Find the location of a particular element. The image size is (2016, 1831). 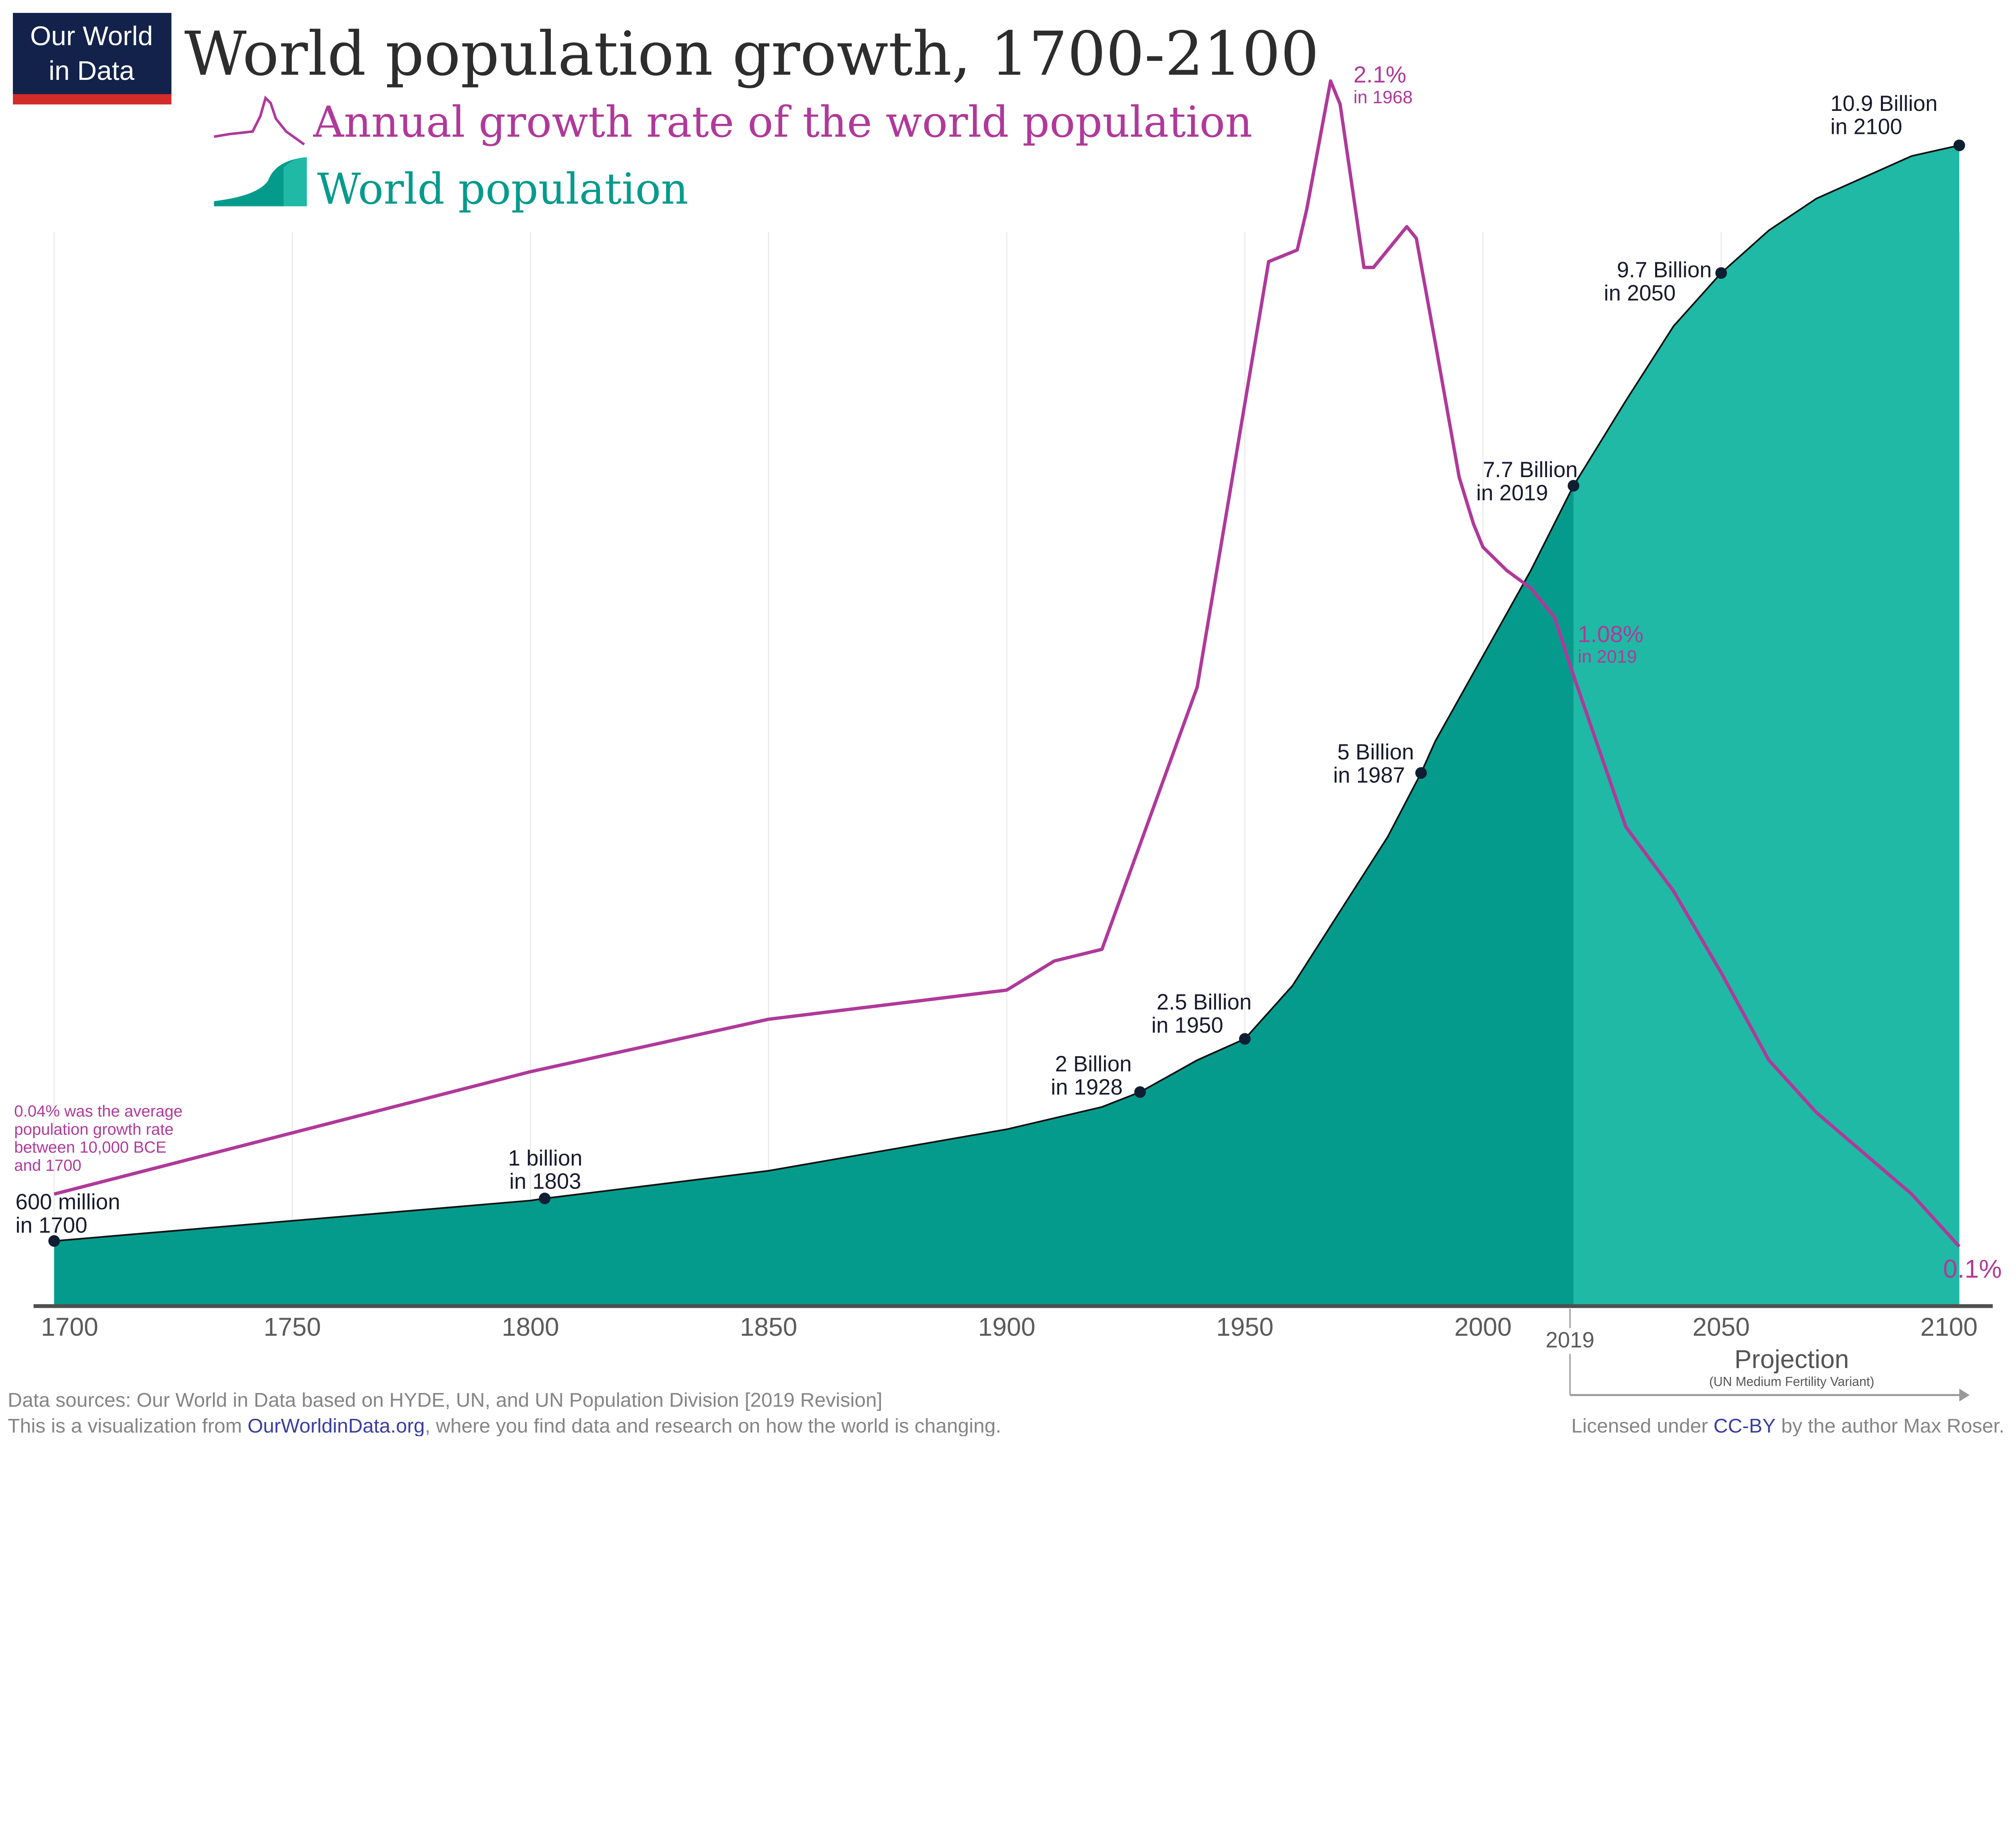

annotation-2100-year: in 2100 is located at coordinates (1867, 126).